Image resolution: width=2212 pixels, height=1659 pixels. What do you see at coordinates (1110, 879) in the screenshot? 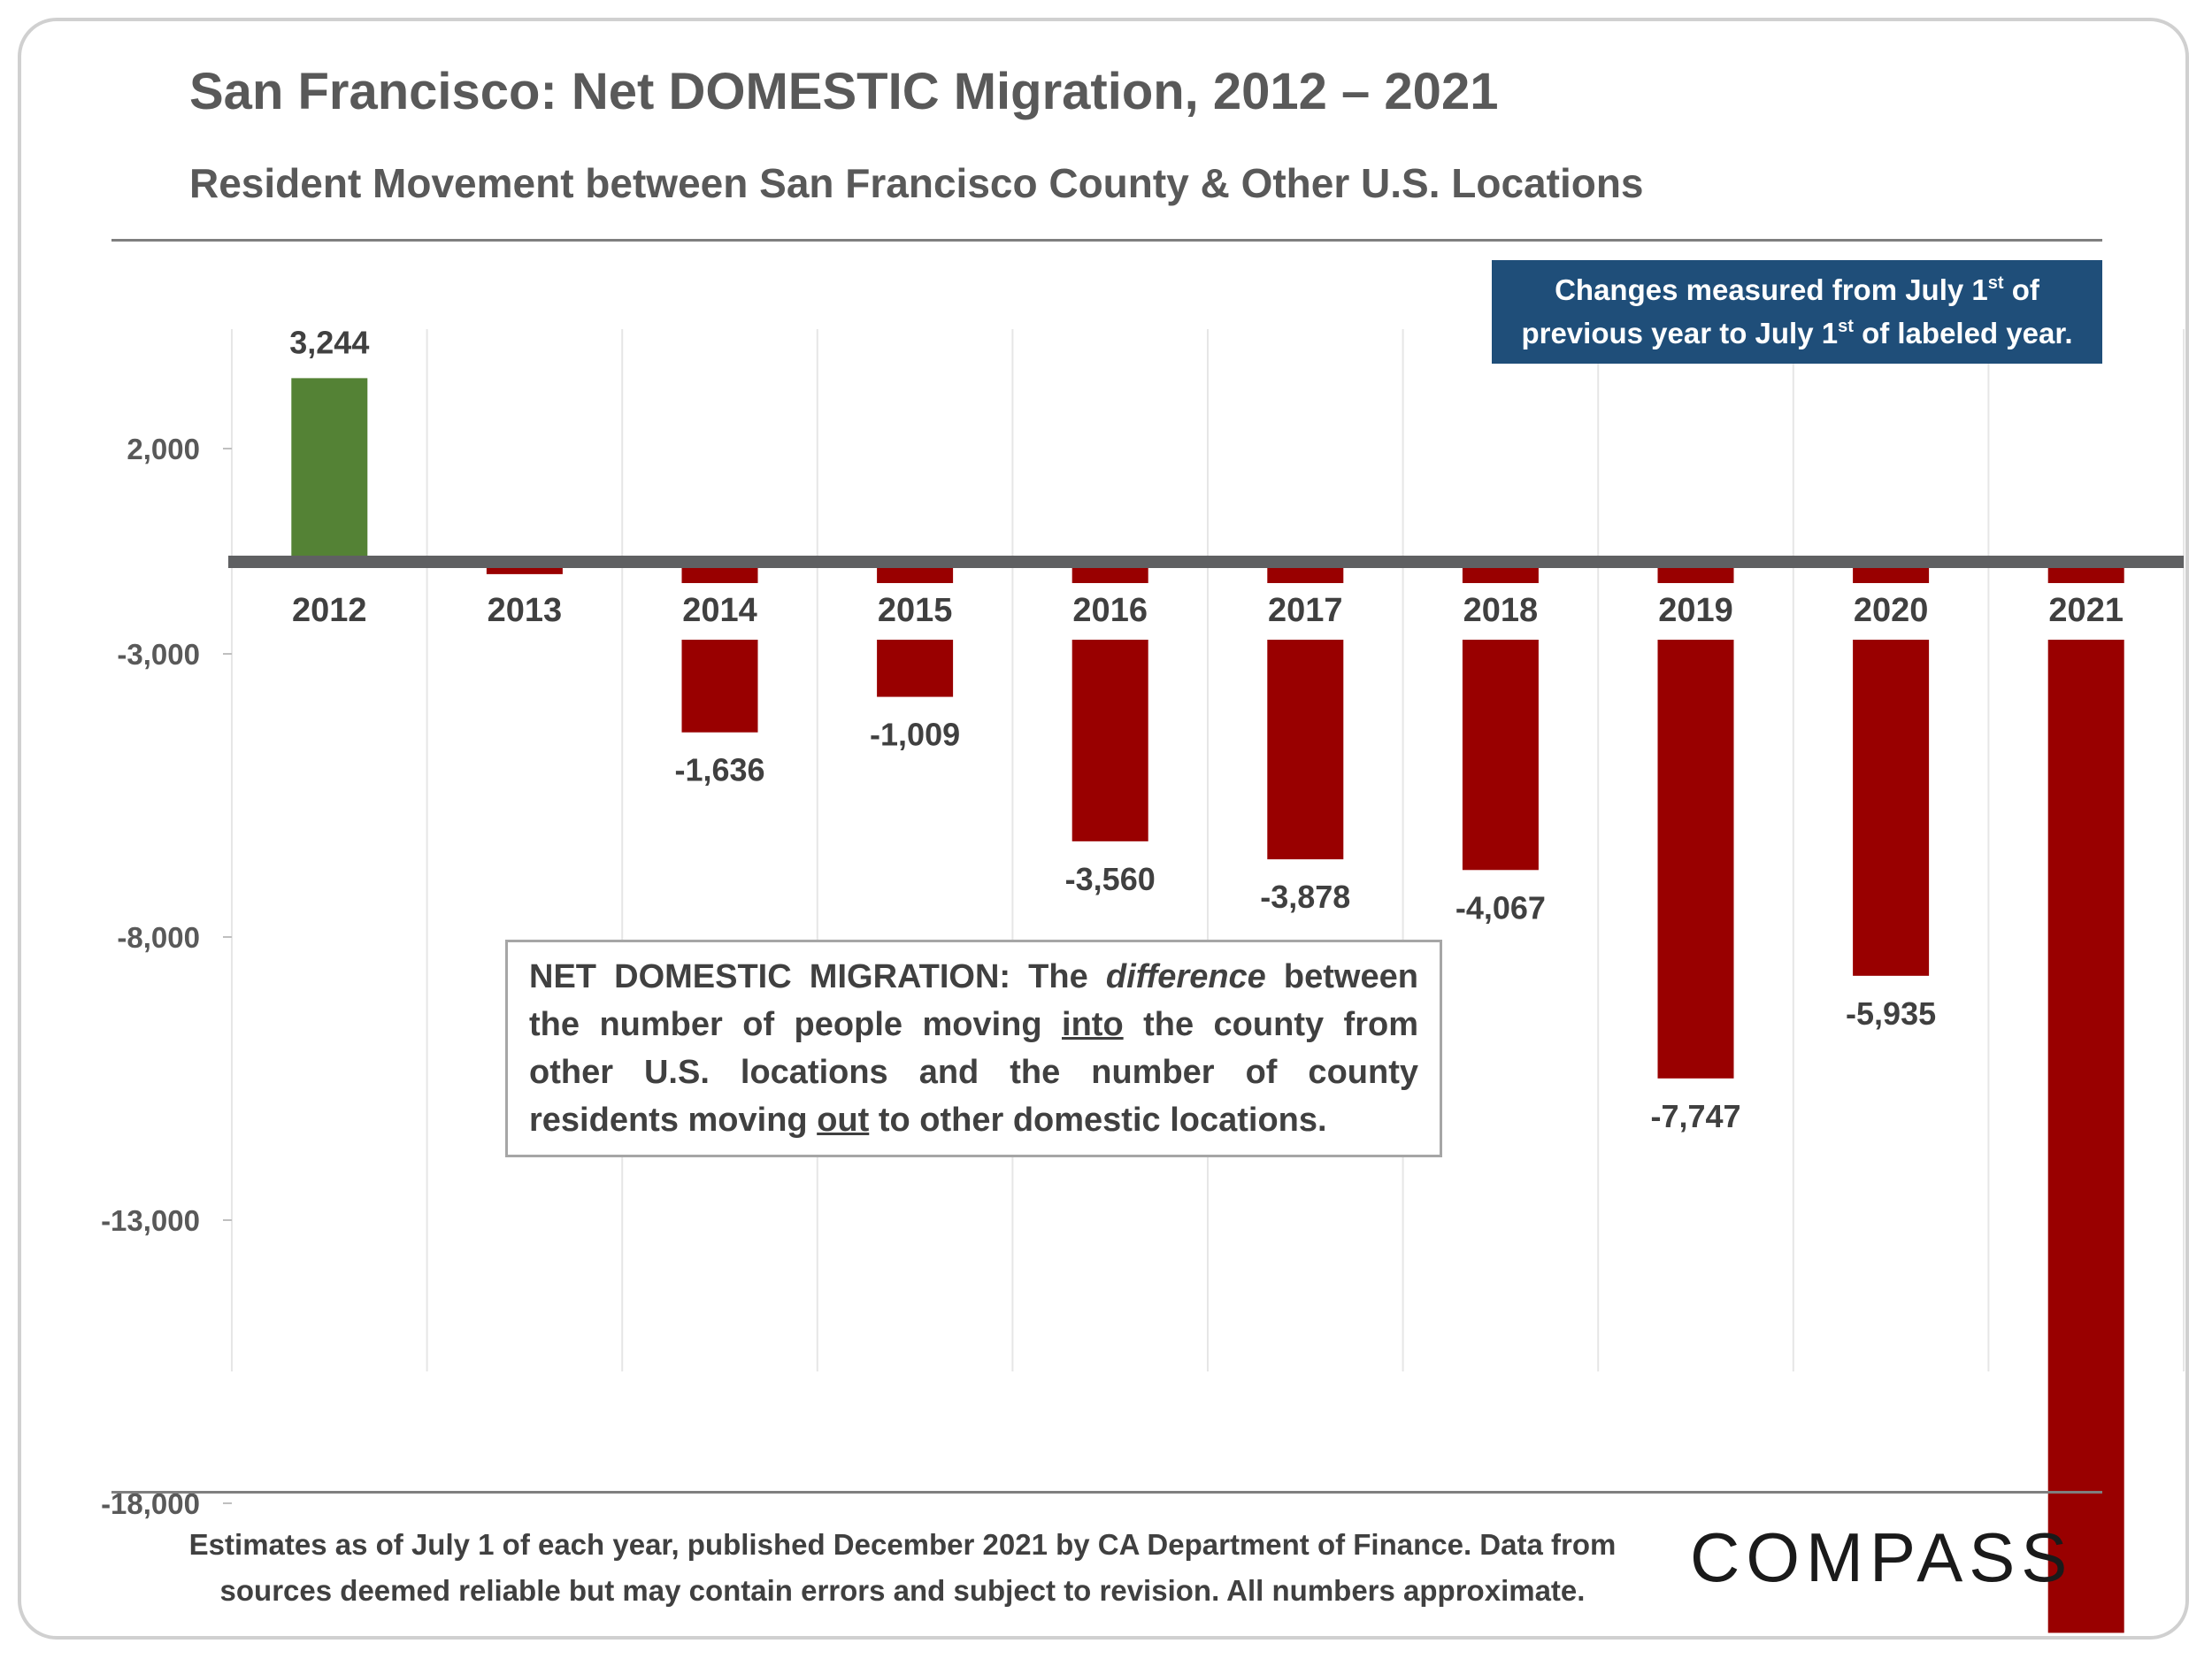
I see `data-label: -3,560` at bounding box center [1110, 879].